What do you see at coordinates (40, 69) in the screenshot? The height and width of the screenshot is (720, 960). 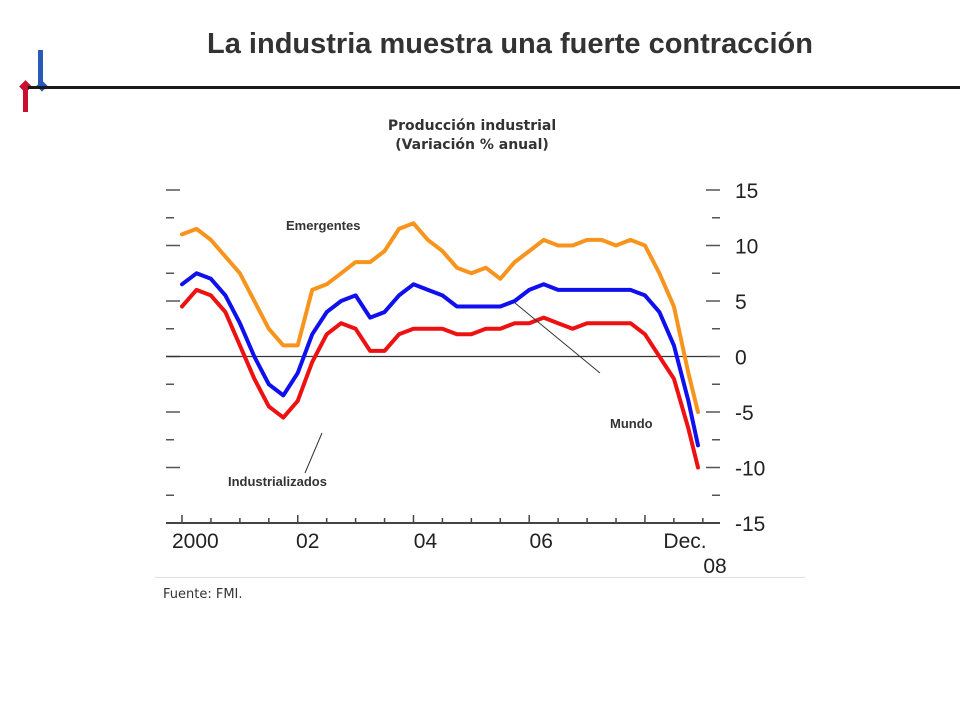 I see `logo-blue-bar` at bounding box center [40, 69].